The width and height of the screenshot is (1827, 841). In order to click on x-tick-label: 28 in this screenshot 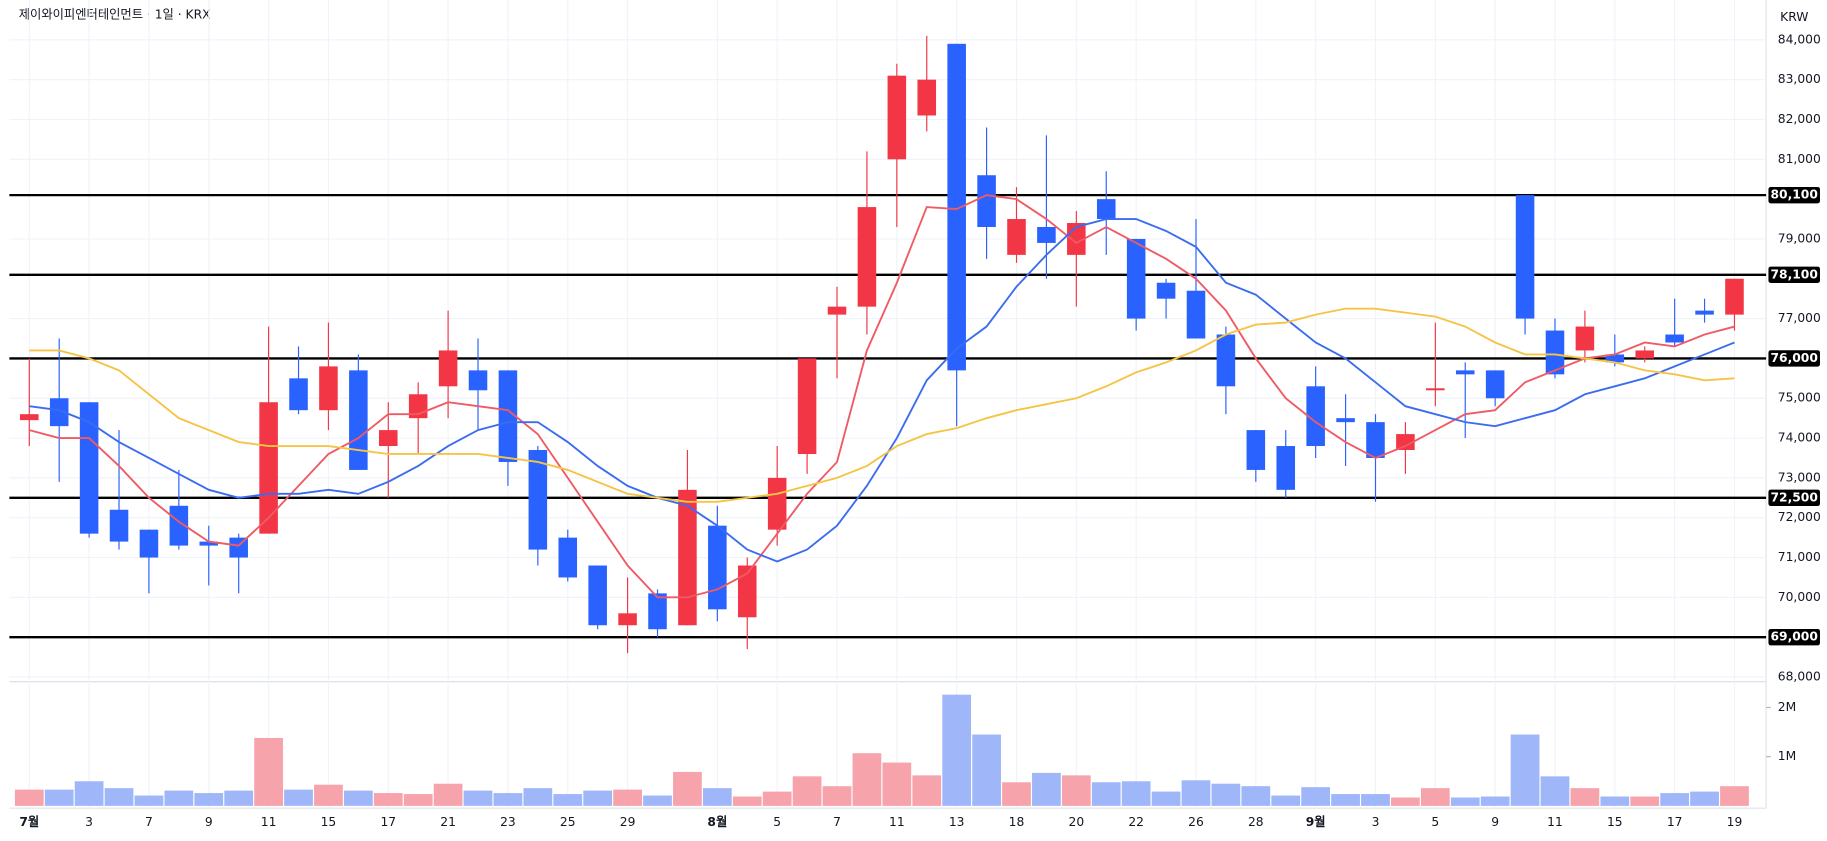, I will do `click(1256, 822)`.